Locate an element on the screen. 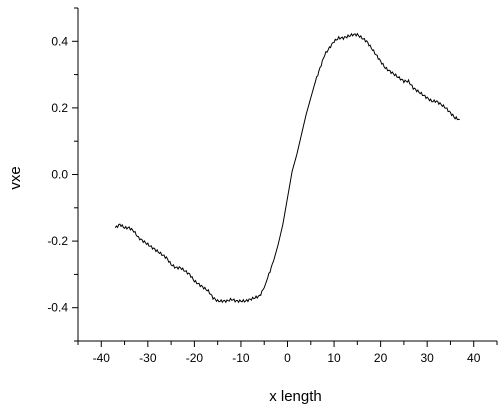 This screenshot has width=498, height=408. x-tick-label: -10 is located at coordinates (241, 358).